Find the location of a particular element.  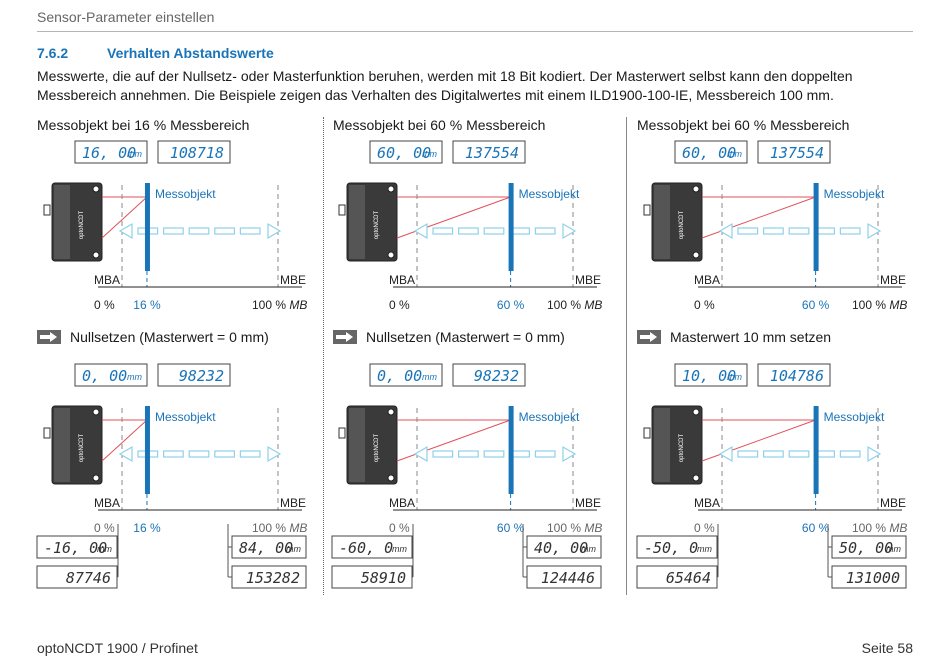

lcd-mba-distance: mm-16, 00 is located at coordinates (77, 547).